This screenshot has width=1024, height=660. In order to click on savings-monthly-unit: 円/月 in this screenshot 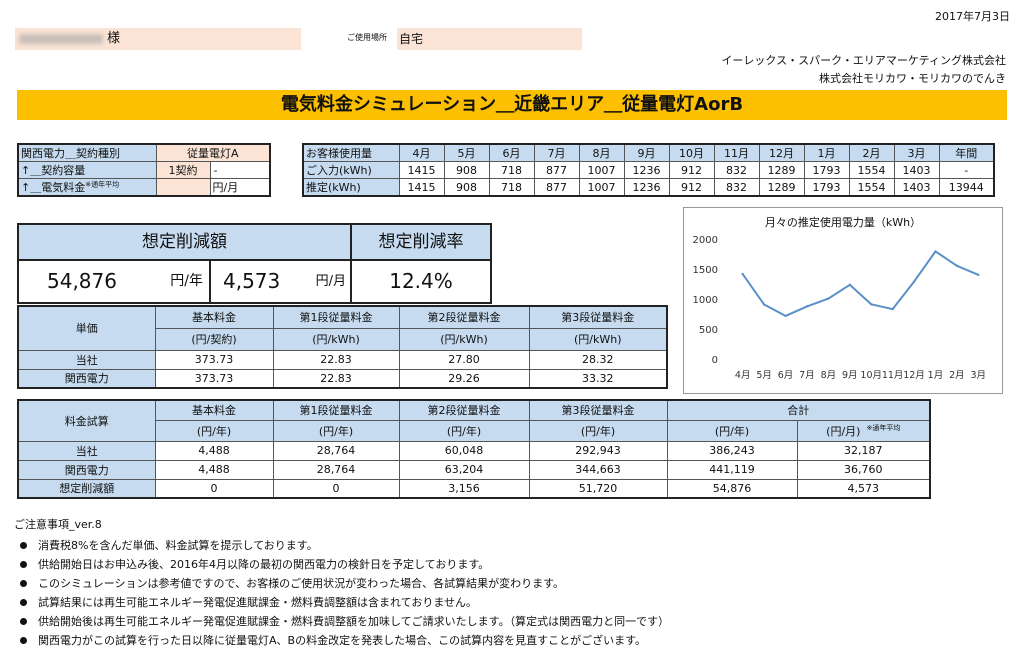, I will do `click(330, 281)`.